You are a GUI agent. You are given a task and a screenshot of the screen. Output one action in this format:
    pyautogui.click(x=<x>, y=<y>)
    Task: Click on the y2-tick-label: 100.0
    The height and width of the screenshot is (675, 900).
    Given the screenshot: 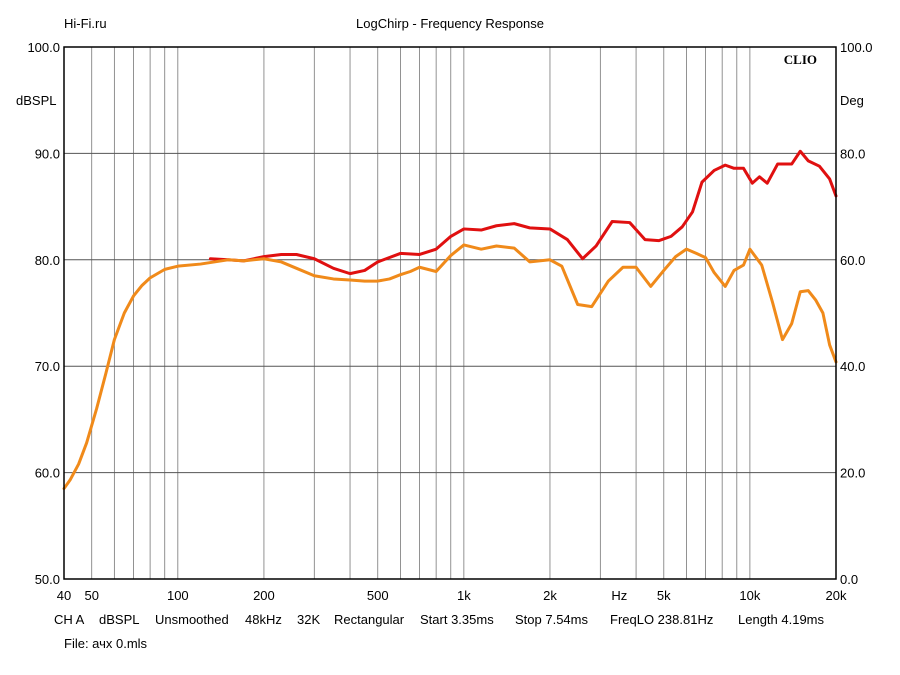 What is the action you would take?
    pyautogui.click(x=856, y=47)
    